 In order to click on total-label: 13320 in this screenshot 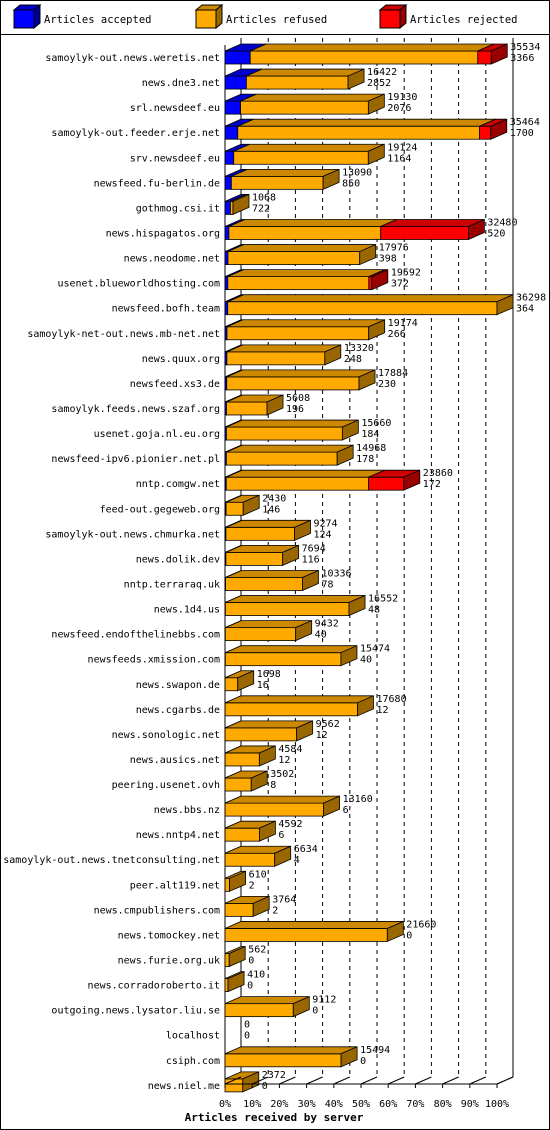, I will do `click(359, 348)`.